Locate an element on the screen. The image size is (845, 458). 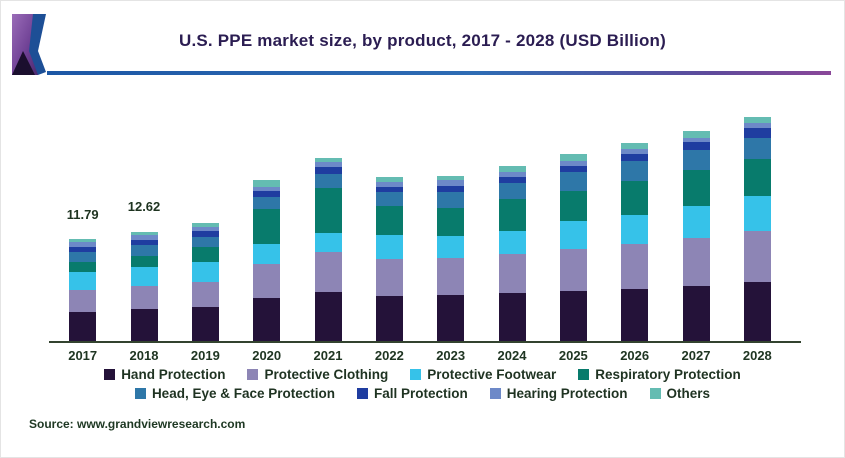
legend-label: Respiratory Protection is located at coordinates (668, 374).